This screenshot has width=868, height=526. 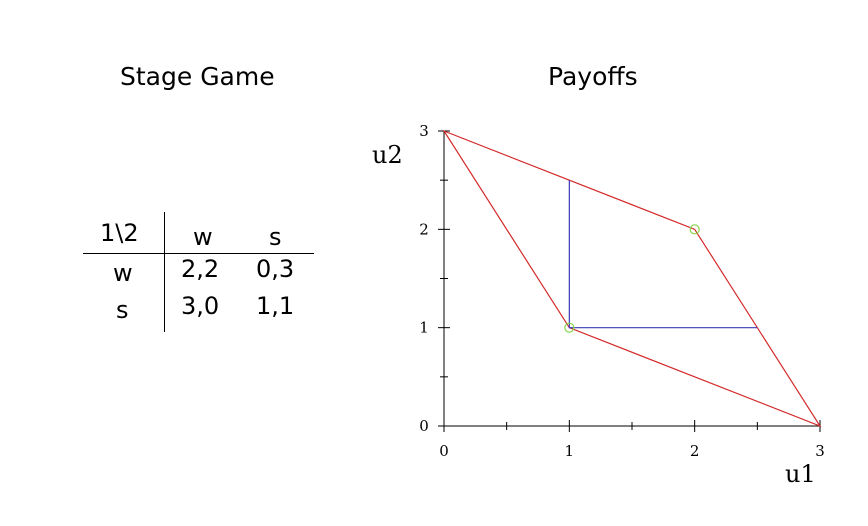 I want to click on row-header-s: s, so click(x=122, y=310).